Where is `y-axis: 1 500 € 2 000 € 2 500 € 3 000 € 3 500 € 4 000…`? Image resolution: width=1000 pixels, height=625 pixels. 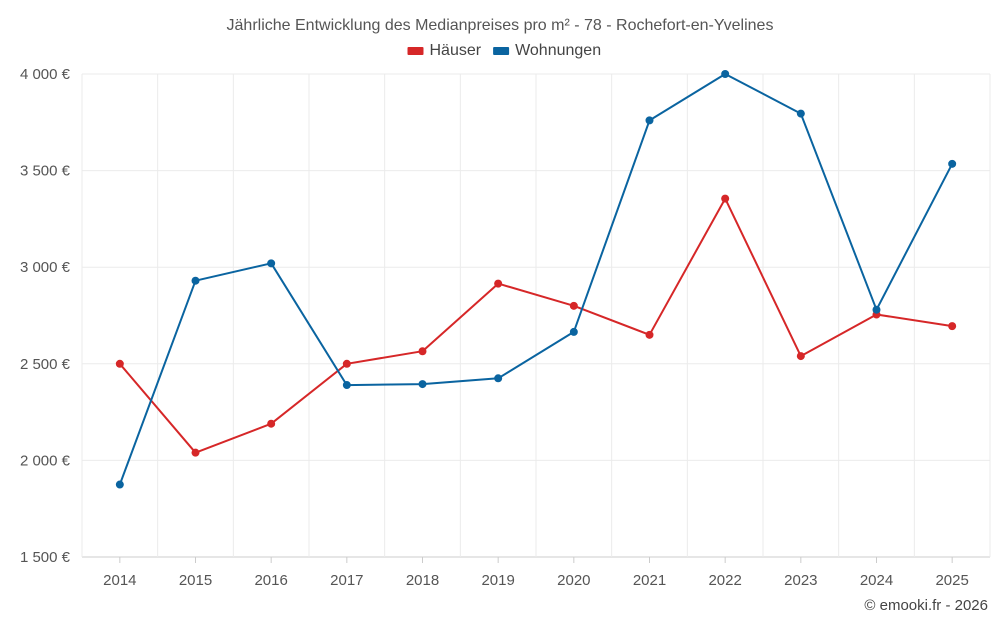 y-axis: 1 500 € 2 000 € 2 500 € 3 000 € 3 500 € 4 000… is located at coordinates (45, 316).